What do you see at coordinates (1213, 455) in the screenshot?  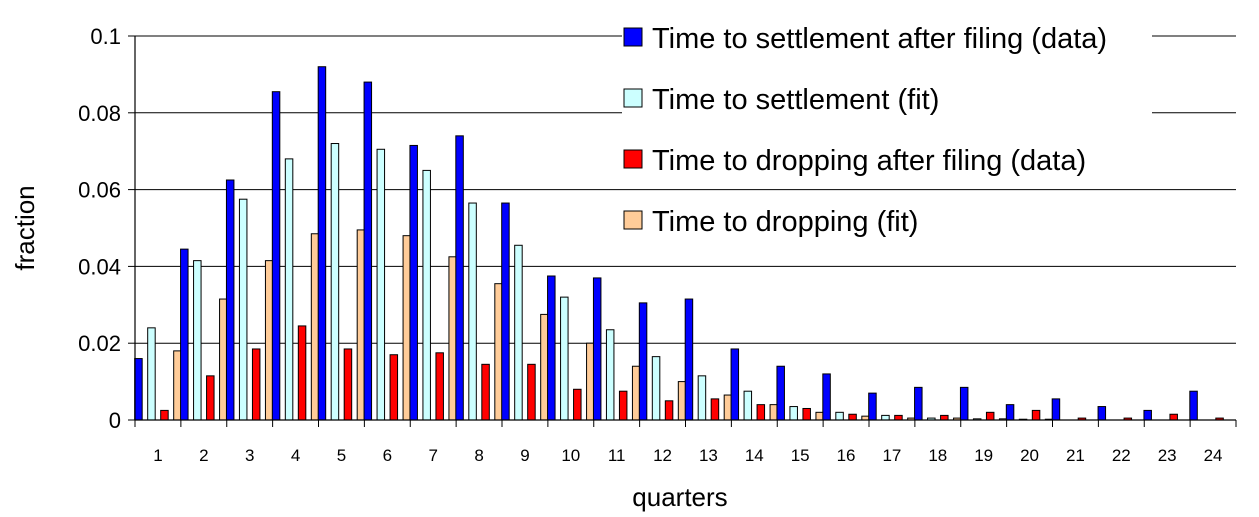 I see `x-tick-label: 24` at bounding box center [1213, 455].